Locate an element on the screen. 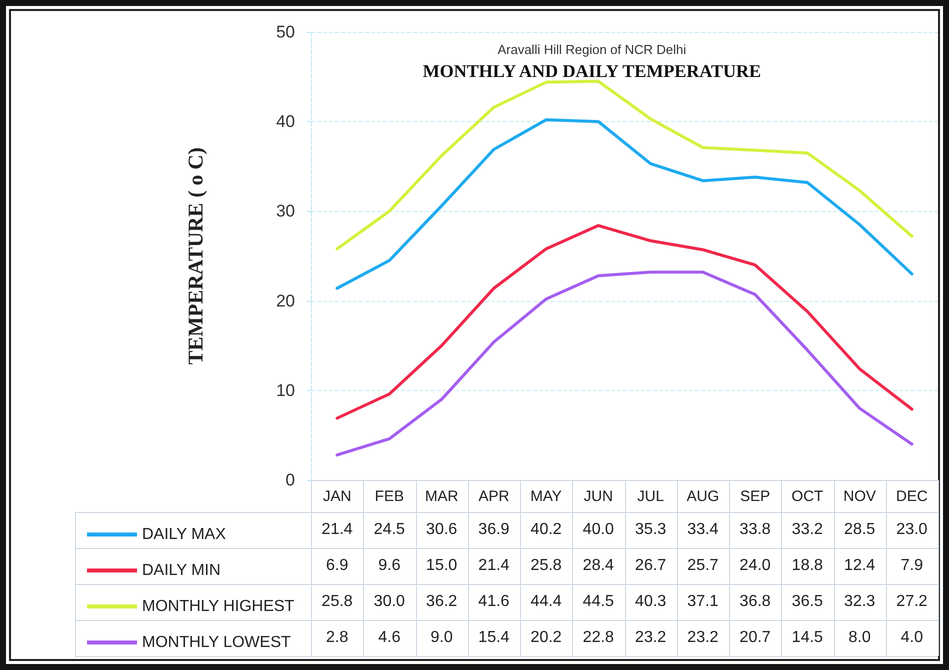 The width and height of the screenshot is (949, 670). x-tick-label: APR is located at coordinates (494, 496).